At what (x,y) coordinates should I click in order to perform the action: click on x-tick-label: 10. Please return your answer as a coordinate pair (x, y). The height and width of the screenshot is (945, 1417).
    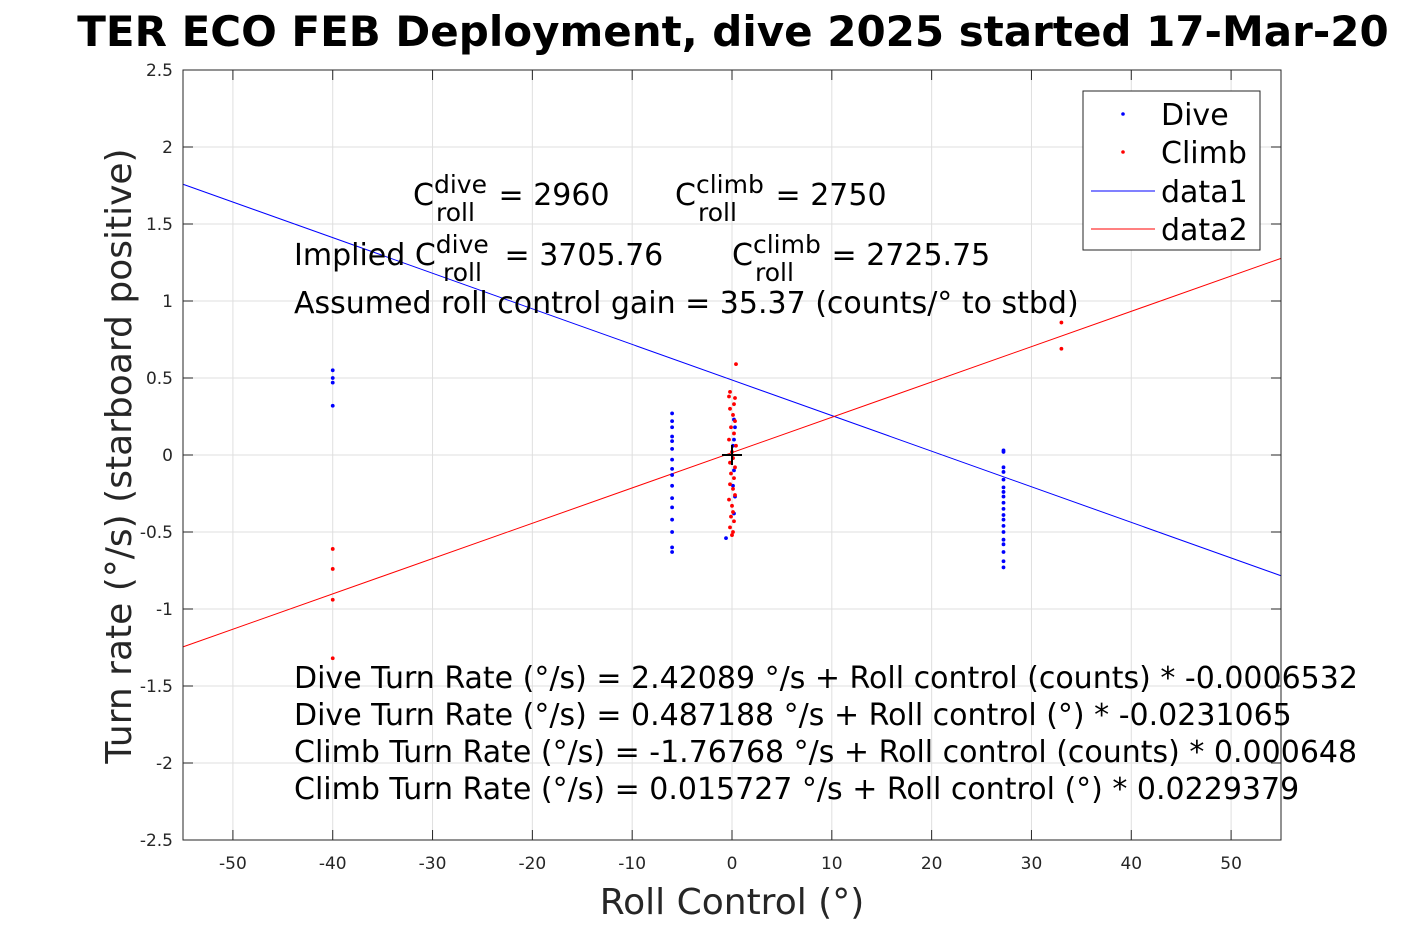
    Looking at the image, I should click on (832, 864).